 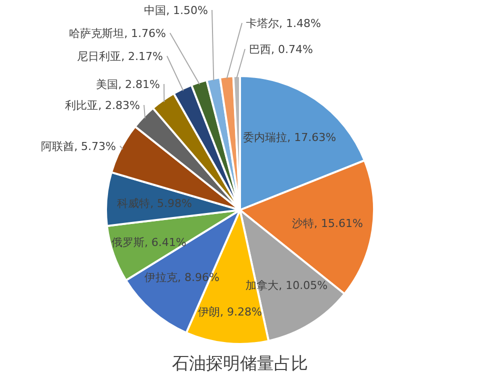 What do you see at coordinates (117, 33) in the screenshot?
I see `slice-label: 哈萨克斯坦, 1.76%` at bounding box center [117, 33].